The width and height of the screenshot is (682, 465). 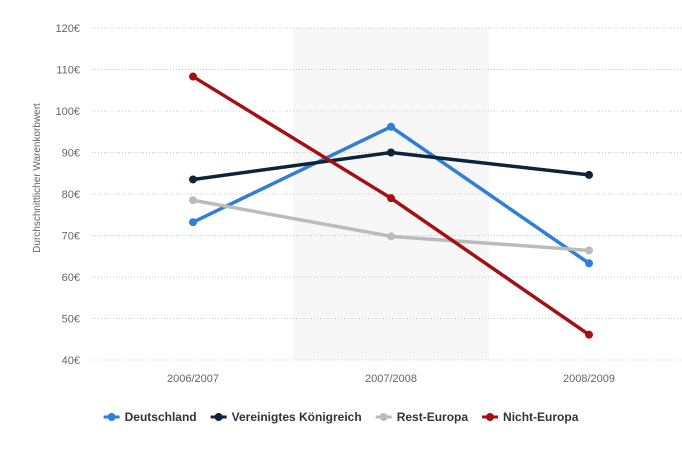 I want to click on y-tick-label: 100€, so click(x=68, y=112).